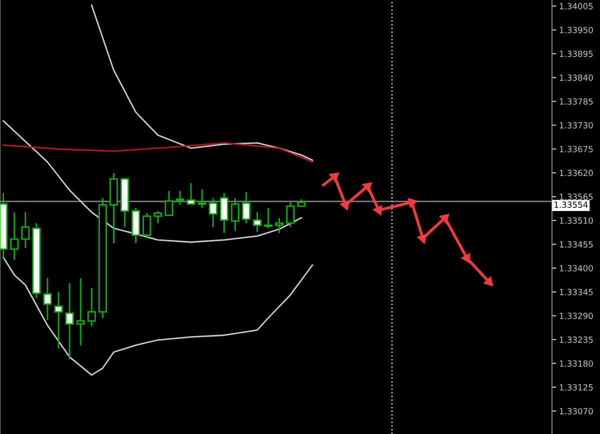 The image size is (600, 434). I want to click on y-tick-label: 1.33290, so click(576, 316).